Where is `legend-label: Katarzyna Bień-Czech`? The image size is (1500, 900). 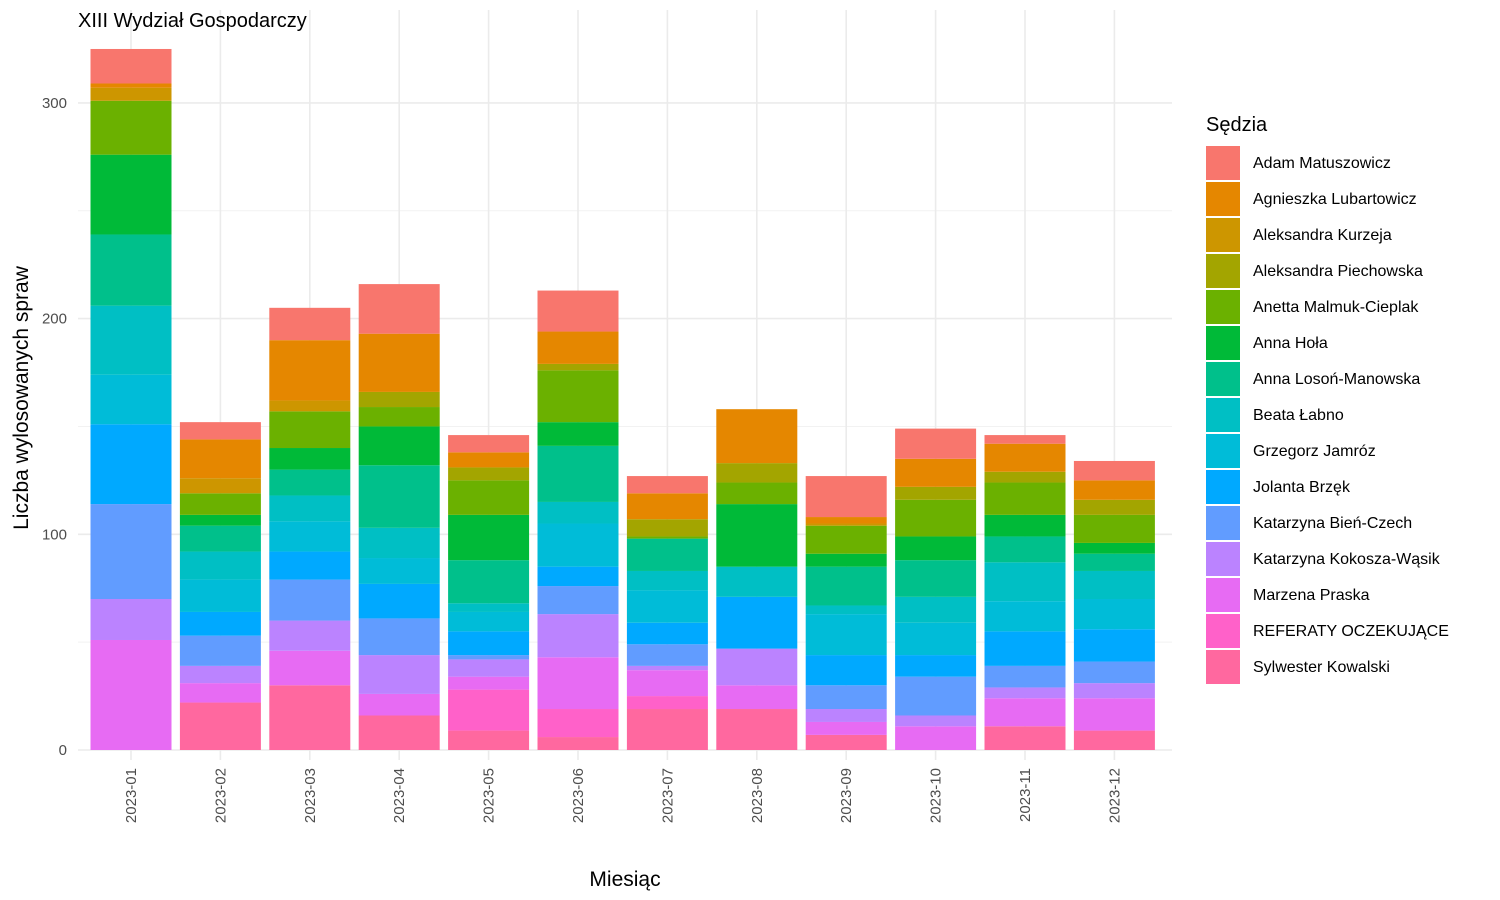
legend-label: Katarzyna Bień-Czech is located at coordinates (1332, 523).